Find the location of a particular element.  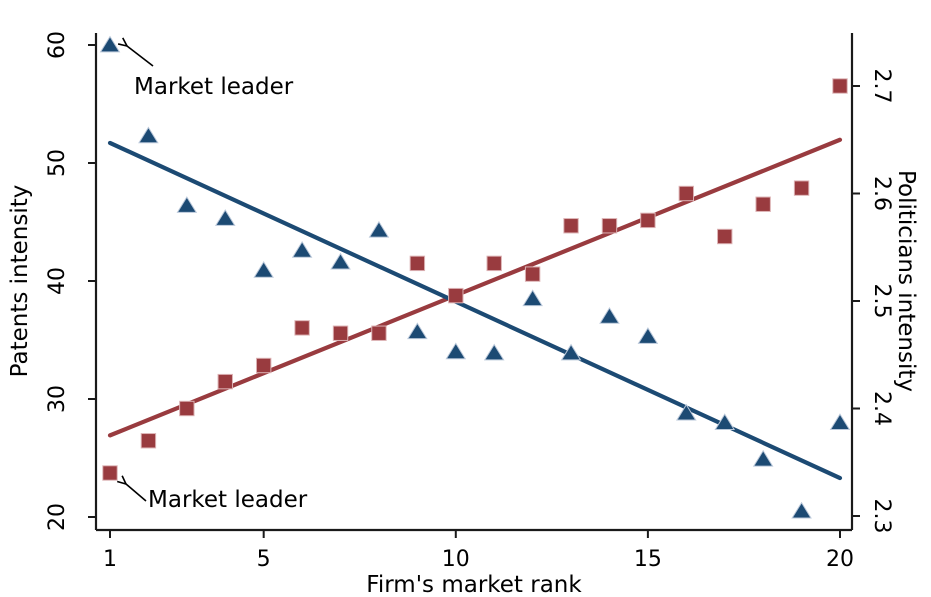

left-tick-label: 30 is located at coordinates (57, 399).